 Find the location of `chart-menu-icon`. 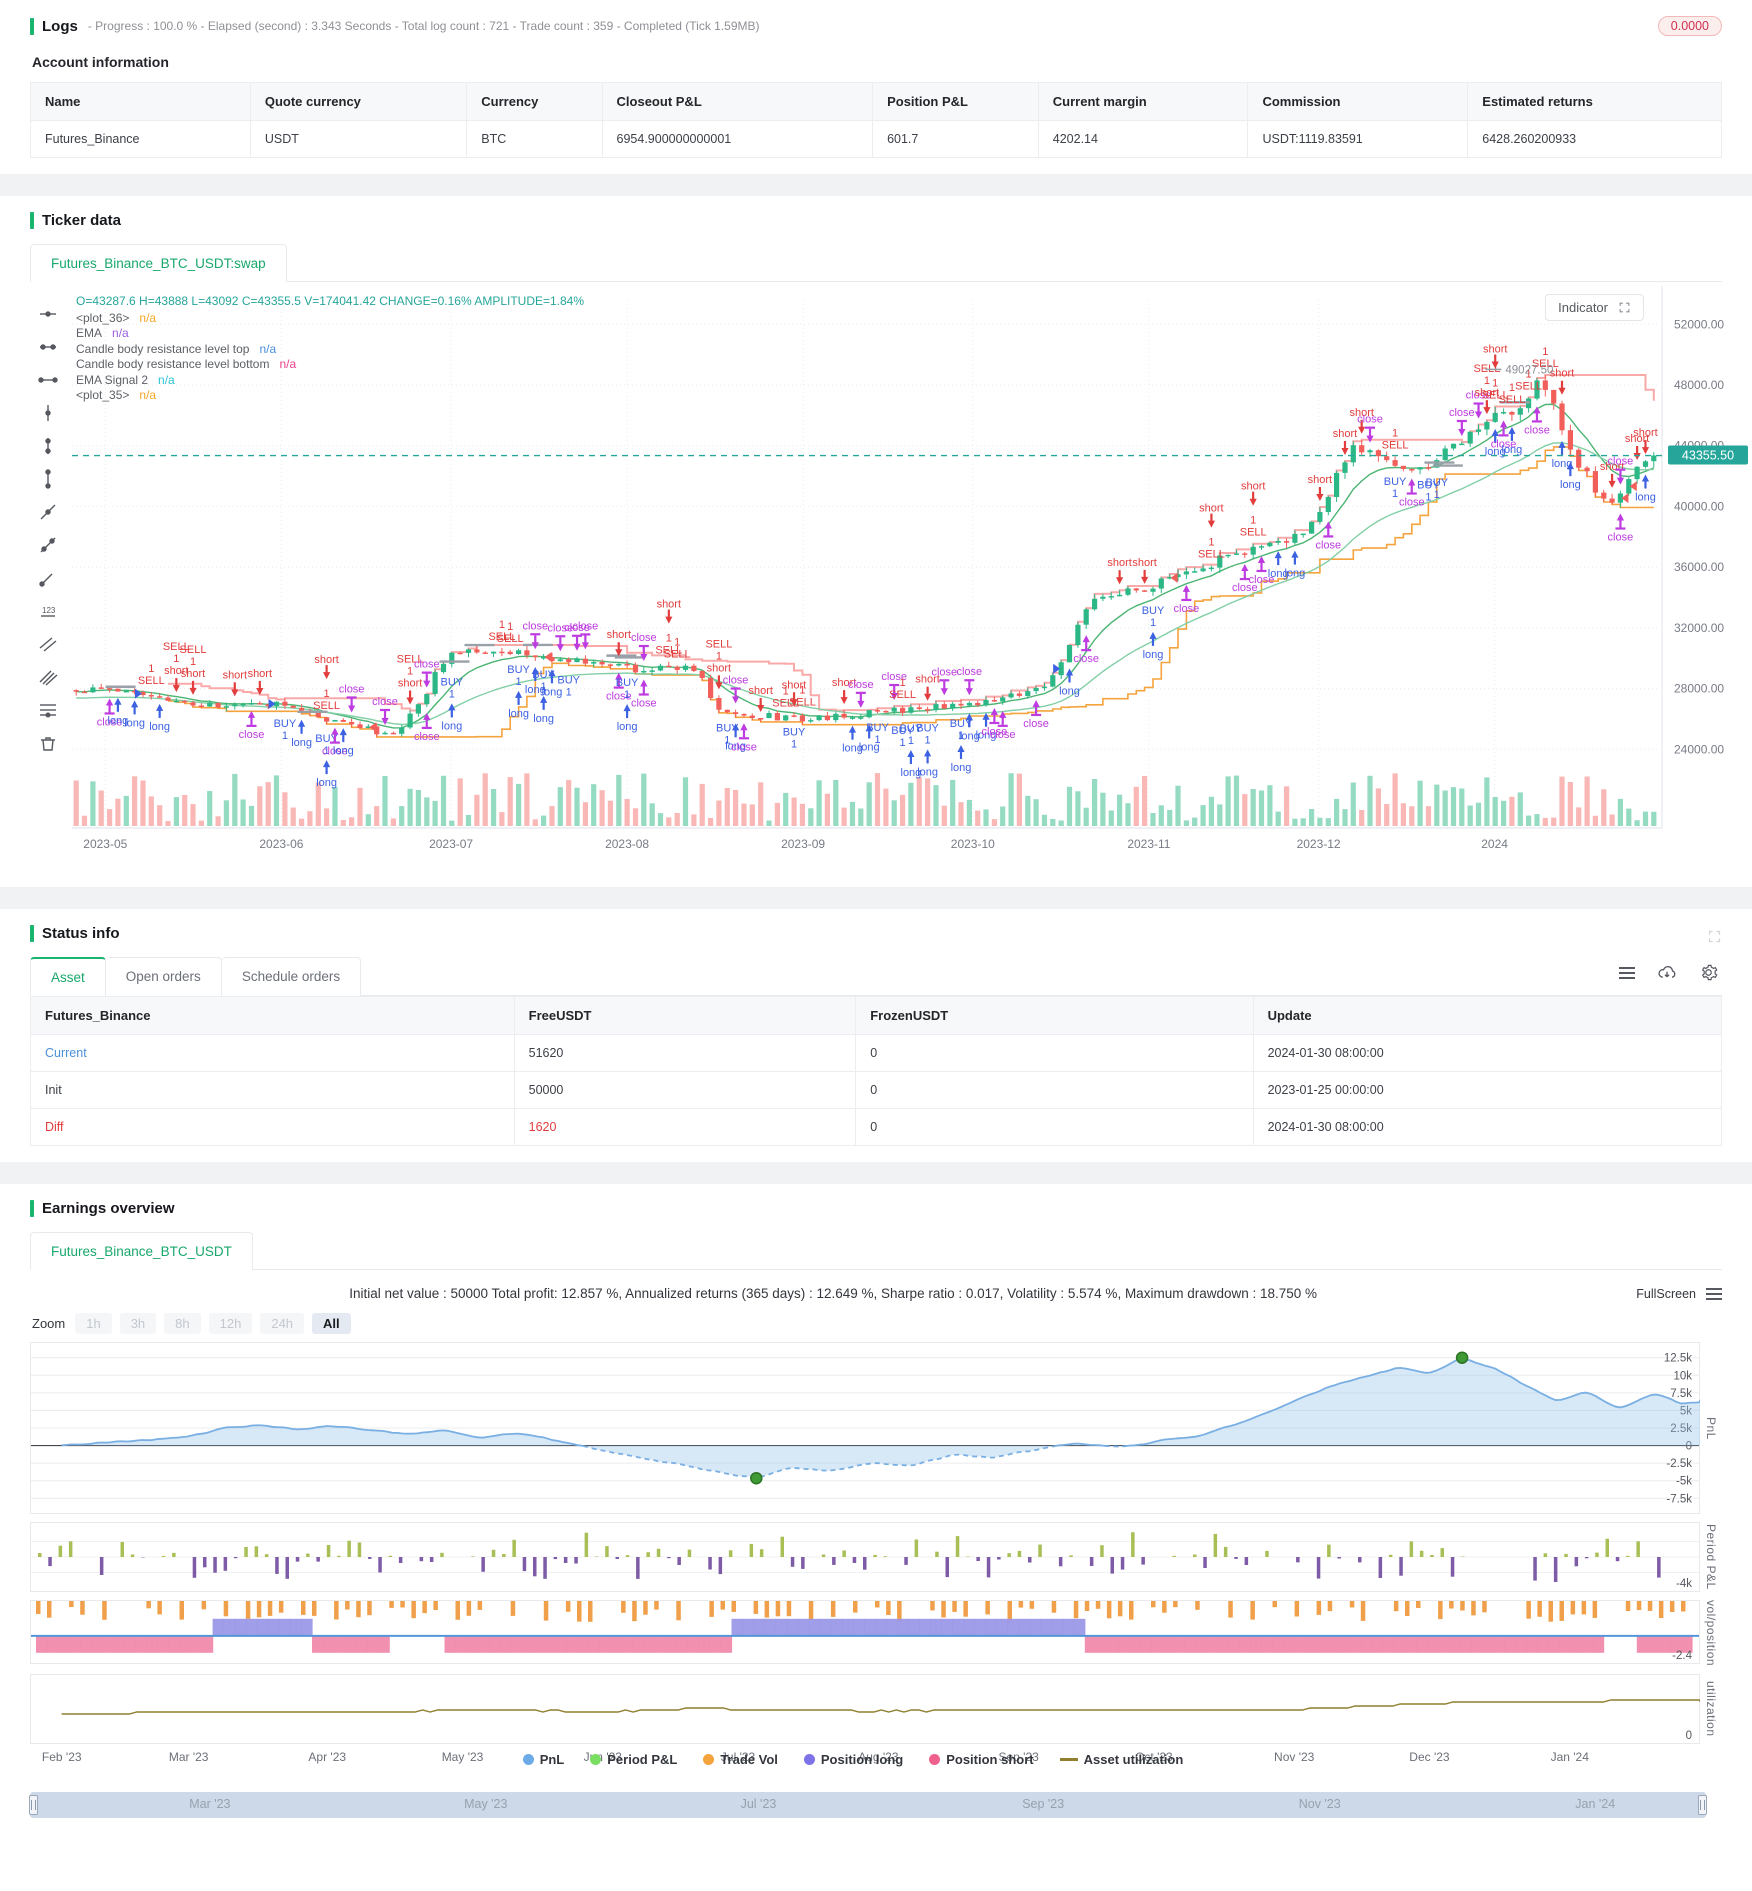

chart-menu-icon is located at coordinates (1714, 1293).